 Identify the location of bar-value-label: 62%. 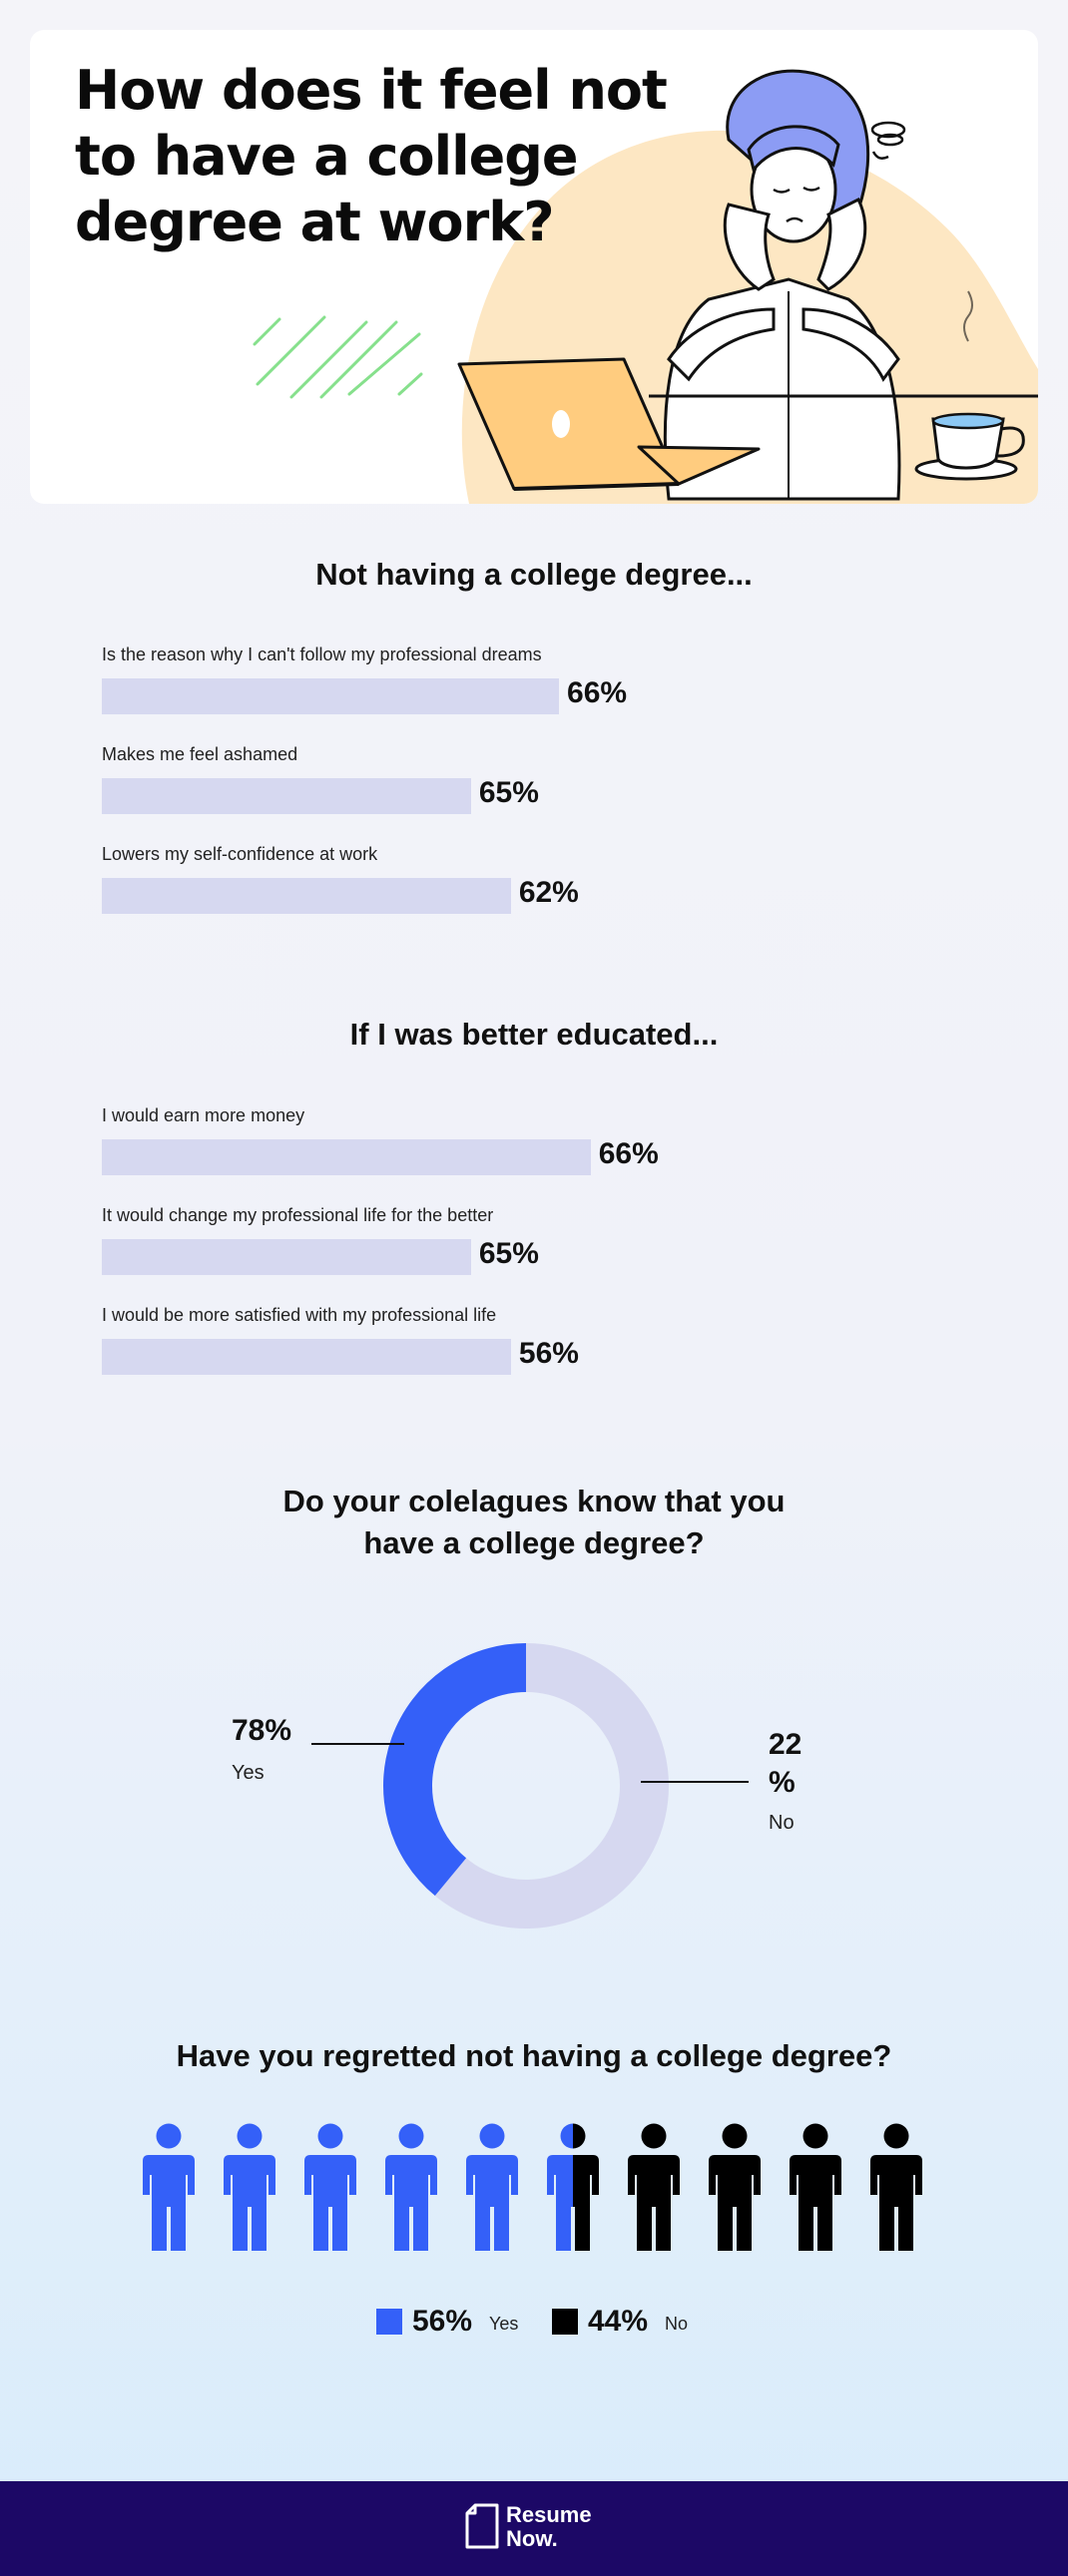
(548, 892).